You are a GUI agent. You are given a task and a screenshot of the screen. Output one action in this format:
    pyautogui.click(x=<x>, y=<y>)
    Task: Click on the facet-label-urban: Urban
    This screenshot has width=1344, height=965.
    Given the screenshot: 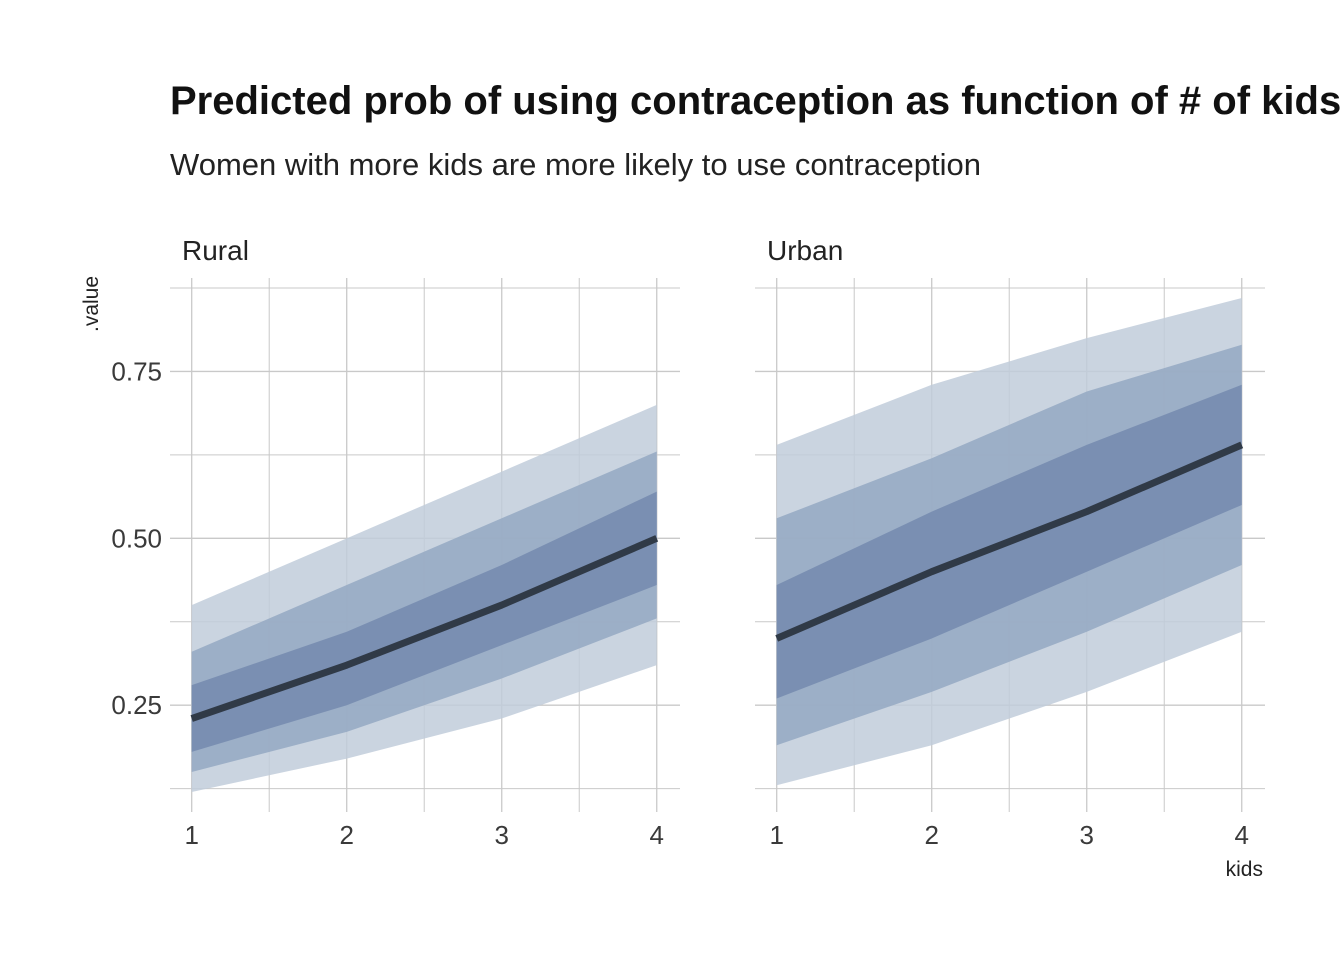 What is the action you would take?
    pyautogui.click(x=805, y=250)
    